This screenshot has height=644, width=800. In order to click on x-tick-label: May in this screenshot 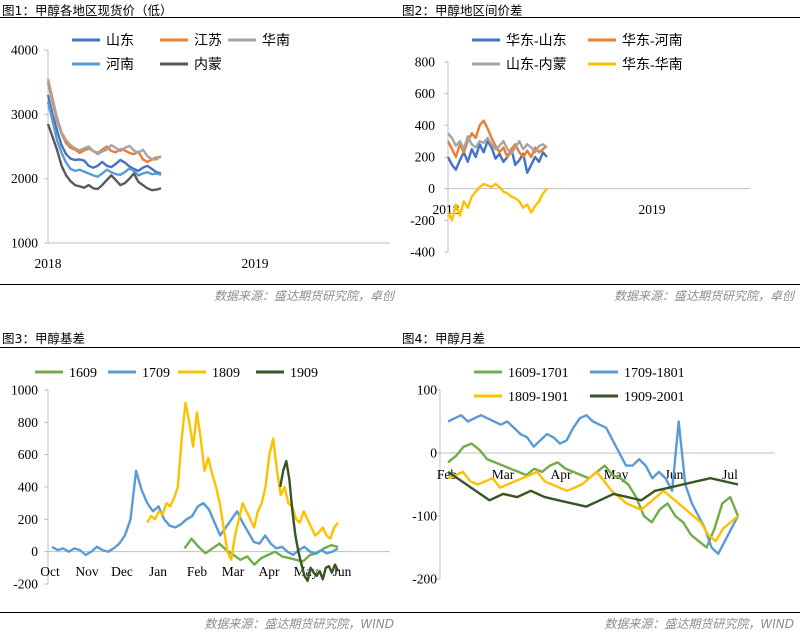, I will do `click(306, 571)`.